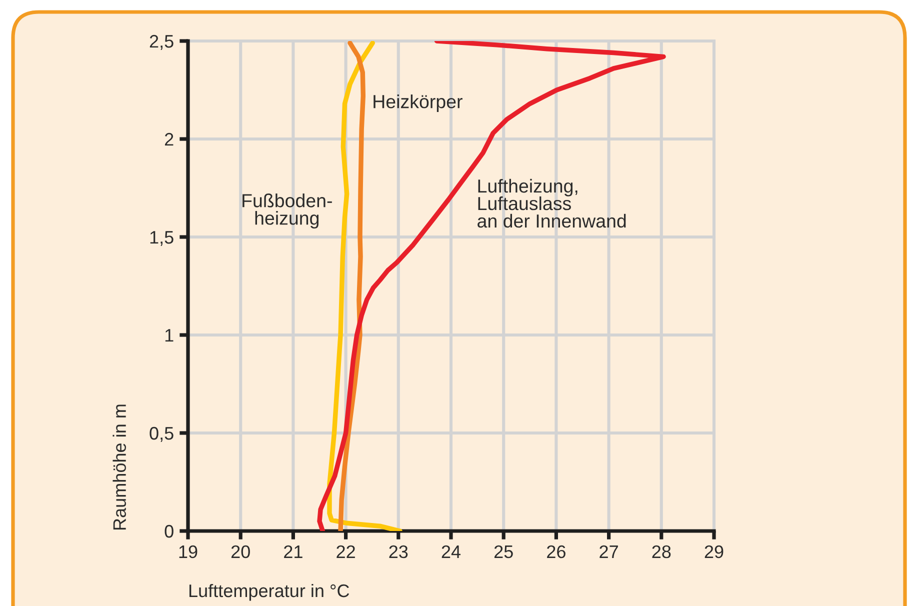 The height and width of the screenshot is (606, 912). I want to click on x-tick-label: 29, so click(714, 551).